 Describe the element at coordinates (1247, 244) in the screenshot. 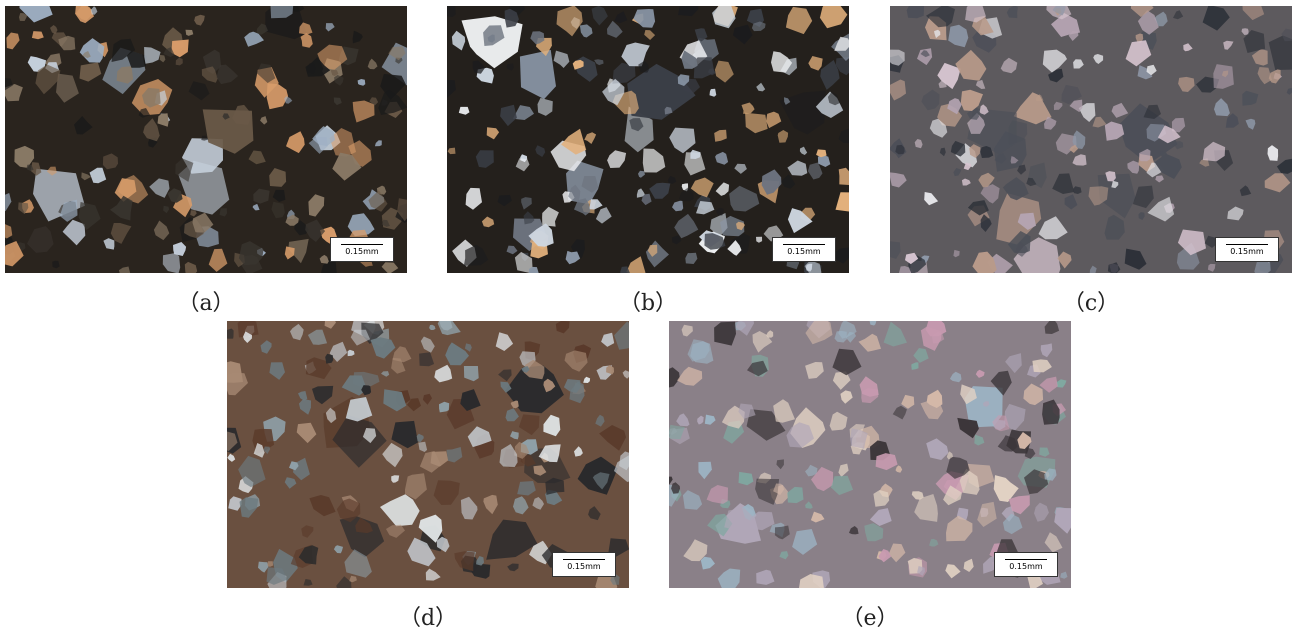

I see `scale-line` at that location.